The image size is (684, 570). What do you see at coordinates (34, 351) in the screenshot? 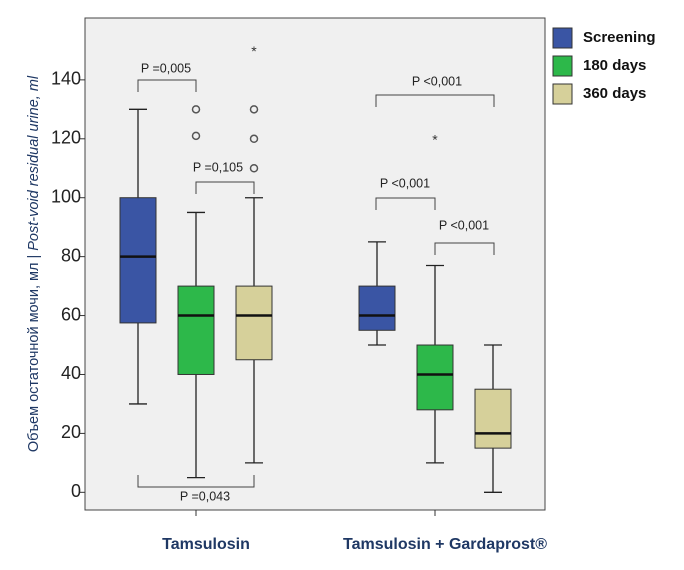
I see `y-label-ru: Объем остаточной мочи, мл |` at bounding box center [34, 351].